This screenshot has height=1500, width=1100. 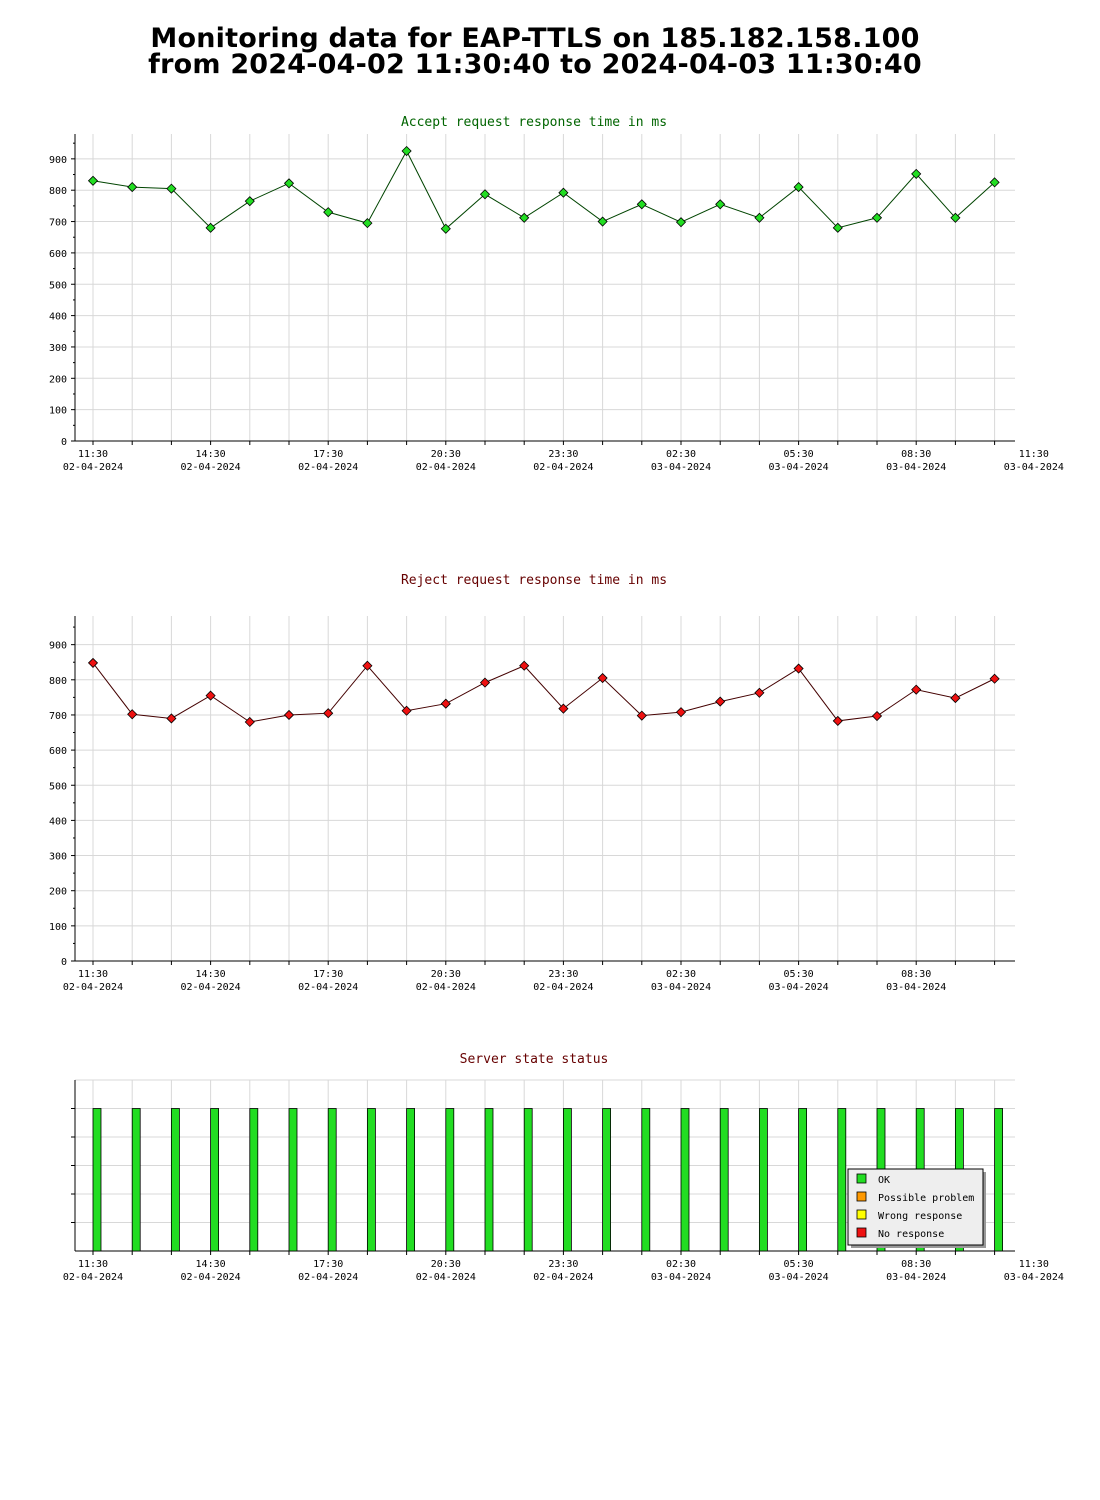 What do you see at coordinates (58, 191) in the screenshot?
I see `y-tick-label: 800` at bounding box center [58, 191].